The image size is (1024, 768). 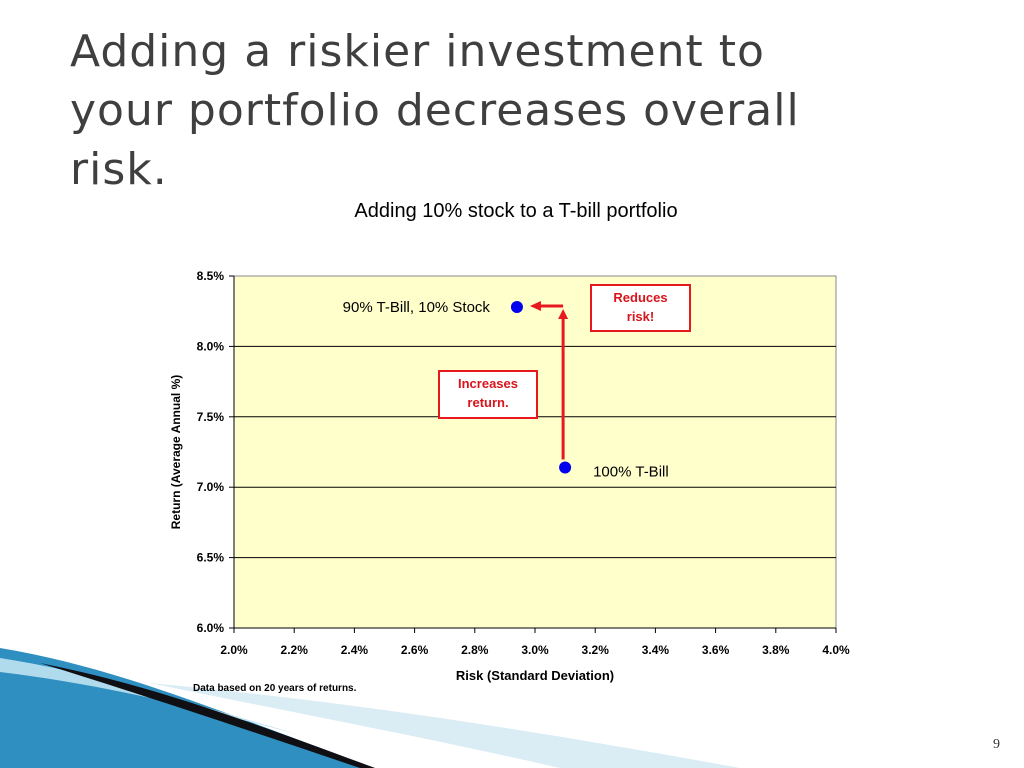 I want to click on data-point-90-tbill-10-stock, so click(x=516, y=306).